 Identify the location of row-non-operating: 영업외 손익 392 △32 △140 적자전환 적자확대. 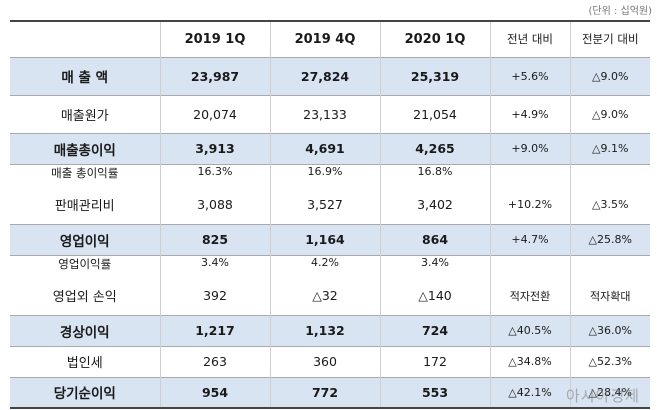
(330, 296).